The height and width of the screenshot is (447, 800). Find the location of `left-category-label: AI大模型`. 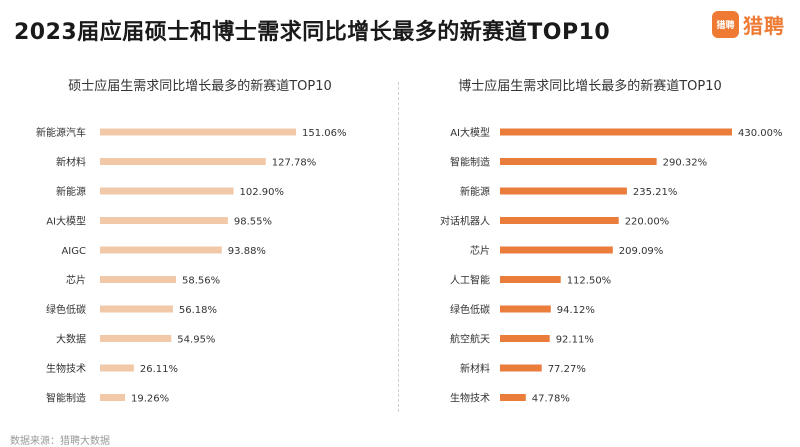

left-category-label: AI大模型 is located at coordinates (66, 221).